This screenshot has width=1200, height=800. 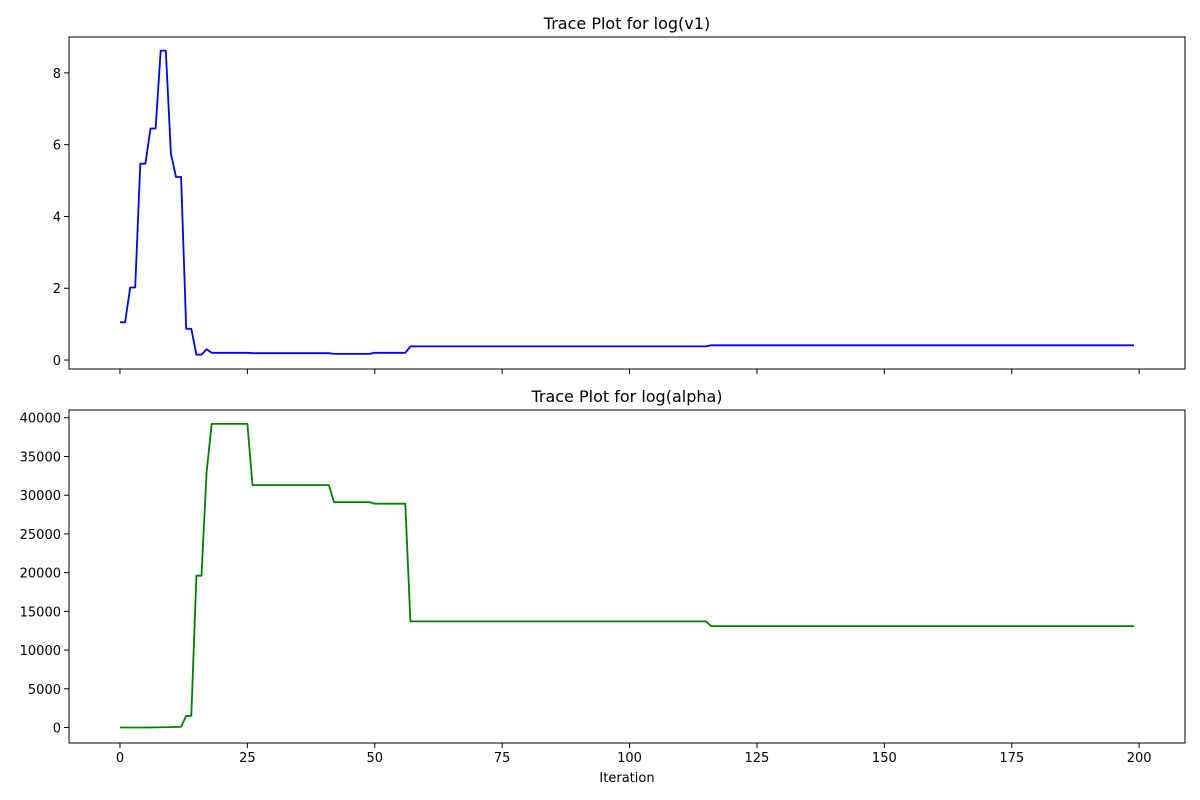 I want to click on alpha-x-tick-label: 50, so click(x=374, y=758).